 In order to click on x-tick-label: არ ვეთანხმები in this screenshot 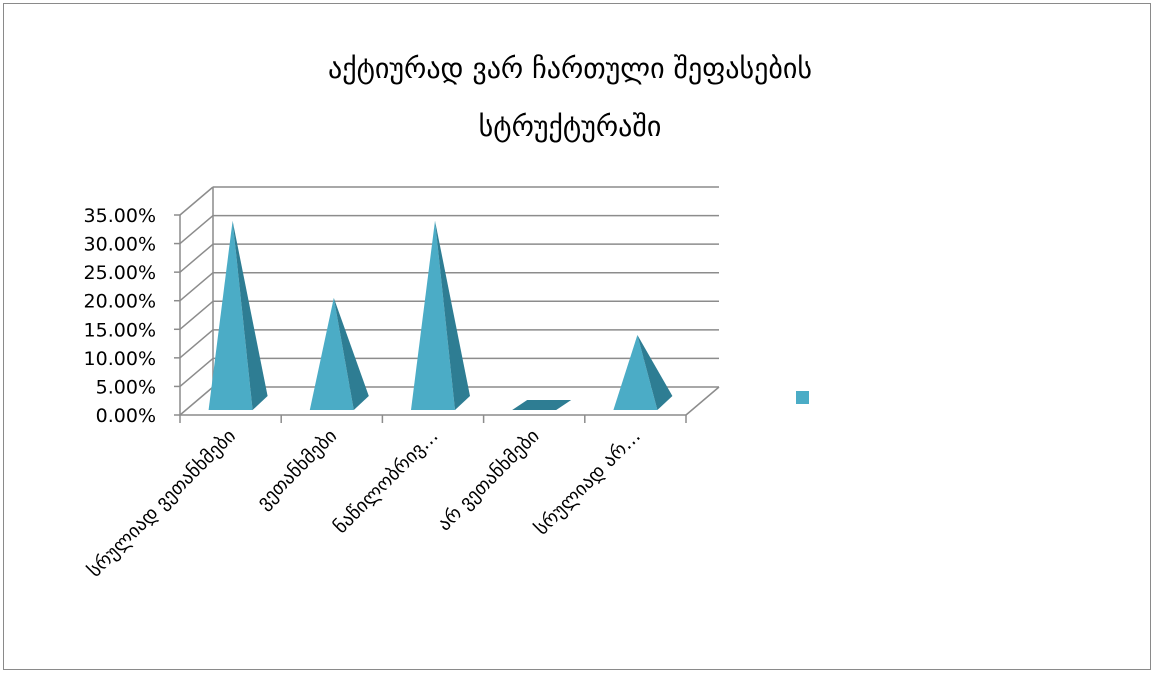, I will do `click(488, 480)`.